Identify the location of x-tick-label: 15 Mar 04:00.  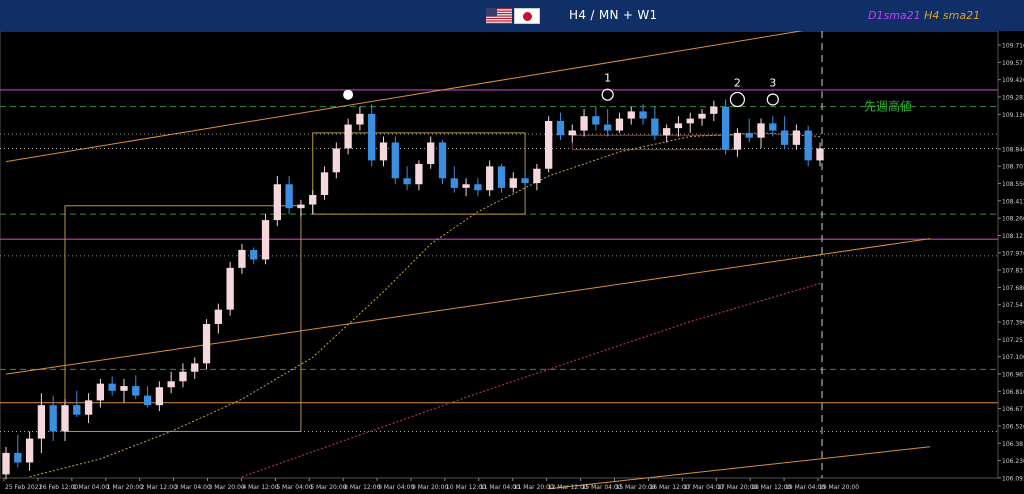
(602, 487).